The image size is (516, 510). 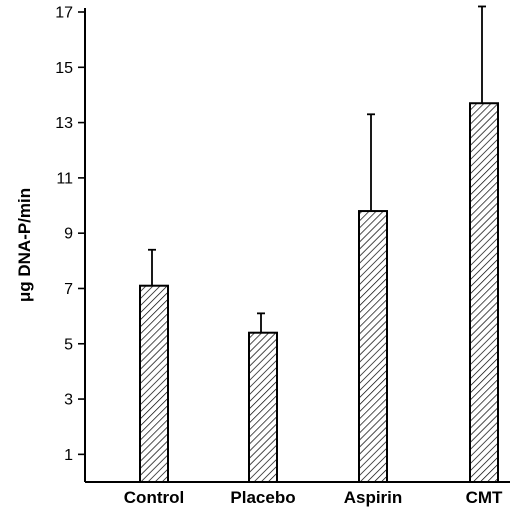 What do you see at coordinates (313, 497) in the screenshot?
I see `x-tick-labels: Control Placebo Aspirin CMT` at bounding box center [313, 497].